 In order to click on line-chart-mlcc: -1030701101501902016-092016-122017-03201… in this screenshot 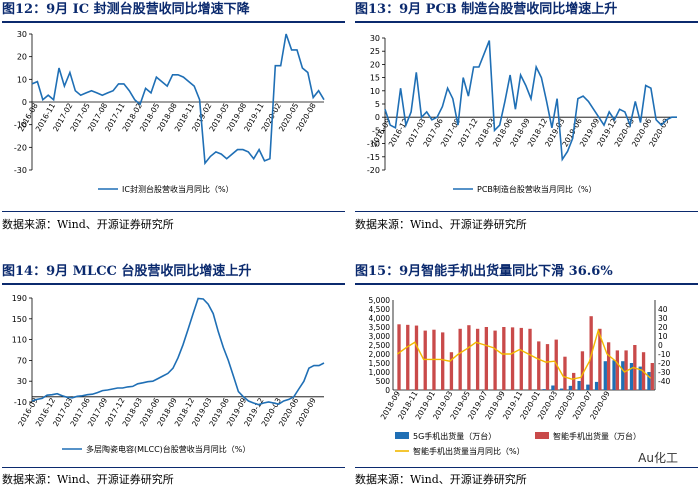, I will do `click(168, 374)`.